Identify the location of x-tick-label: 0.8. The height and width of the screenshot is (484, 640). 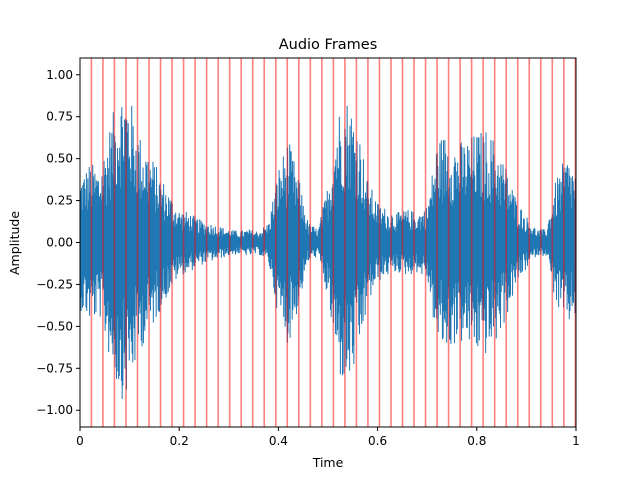
(476, 441).